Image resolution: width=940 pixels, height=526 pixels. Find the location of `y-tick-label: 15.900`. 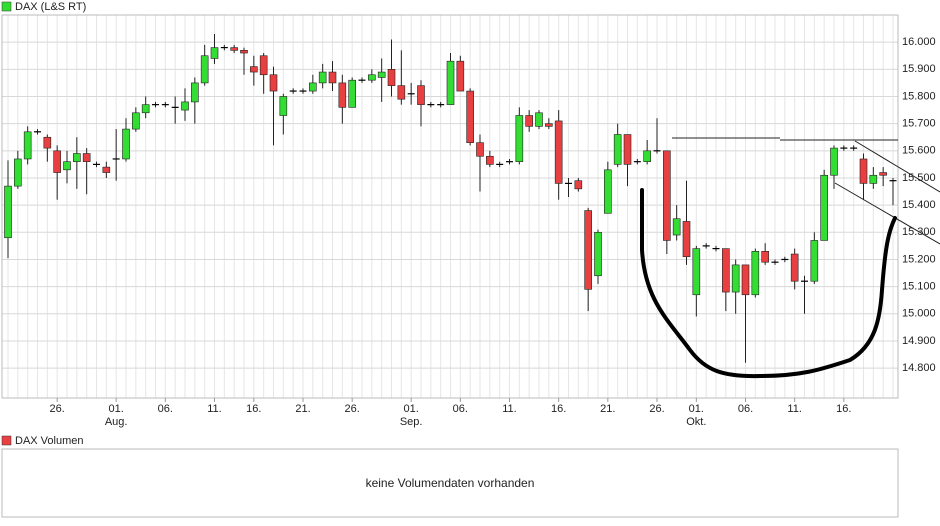

y-tick-label: 15.900 is located at coordinates (919, 69).